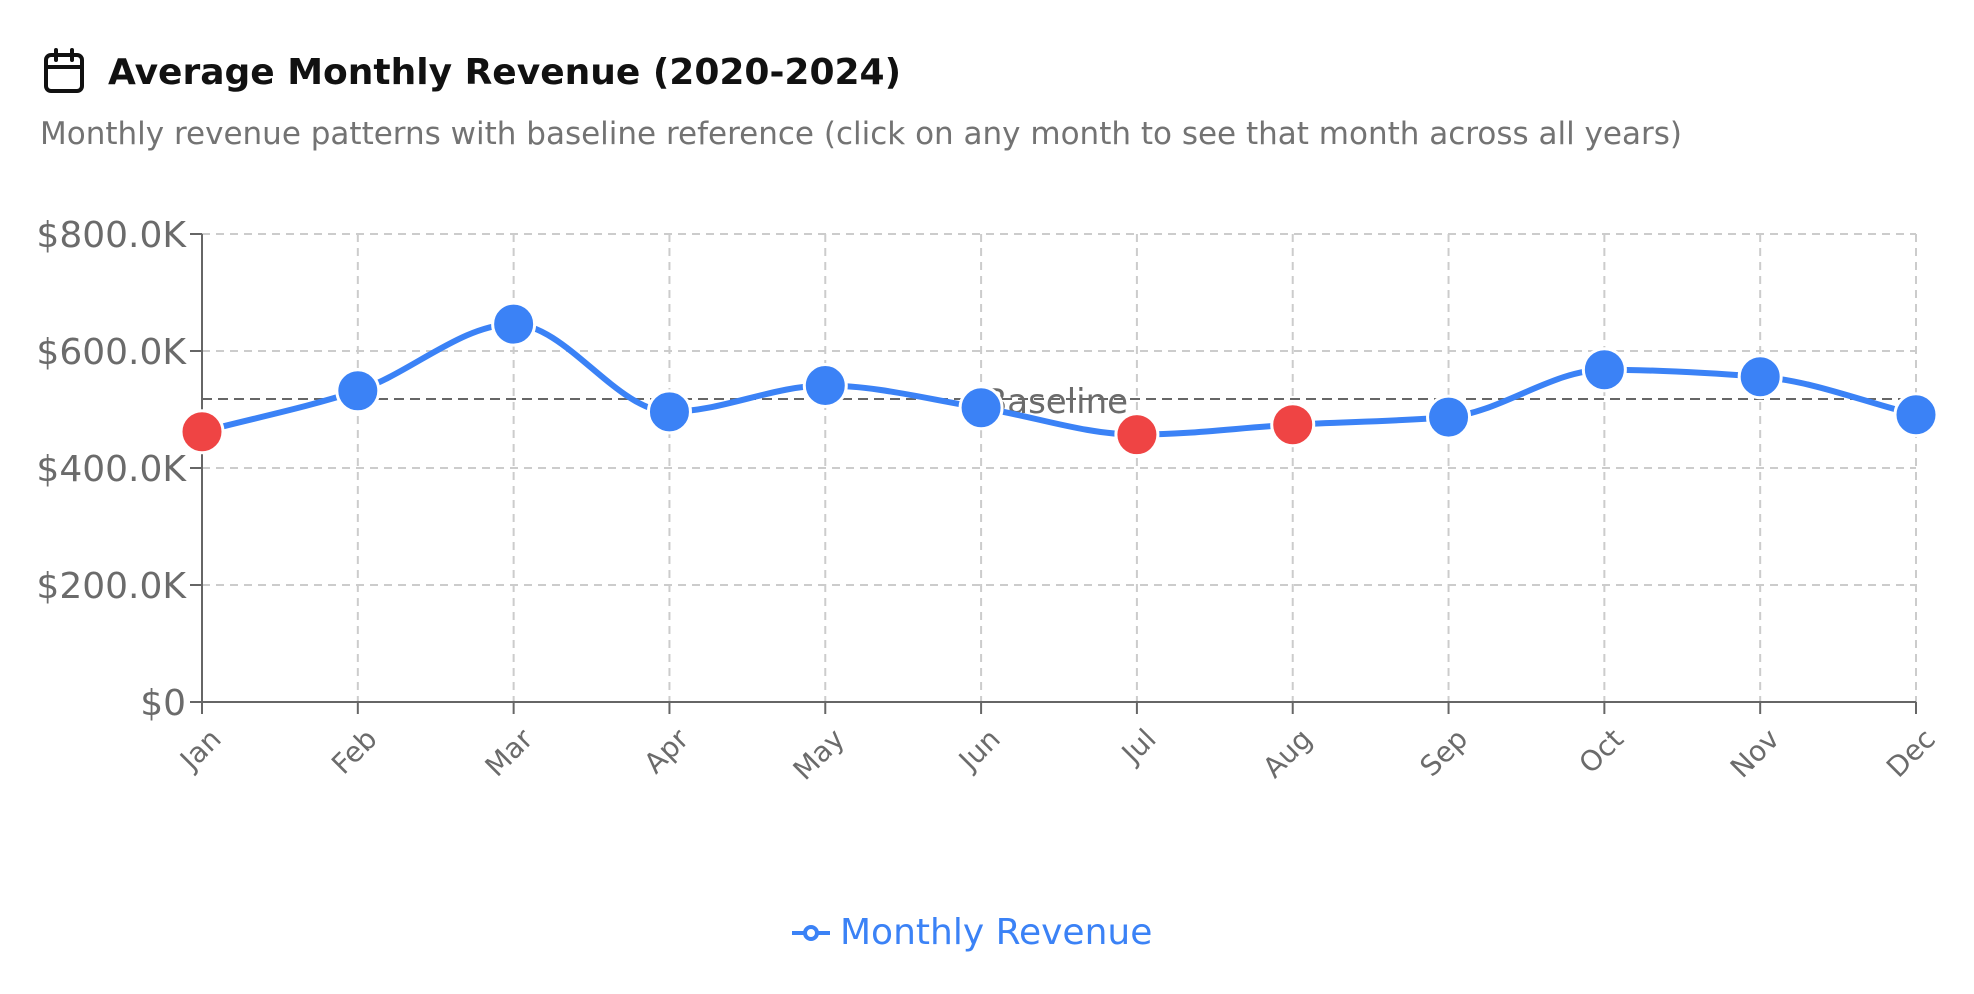  Describe the element at coordinates (669, 412) in the screenshot. I see `data-point-apr` at that location.